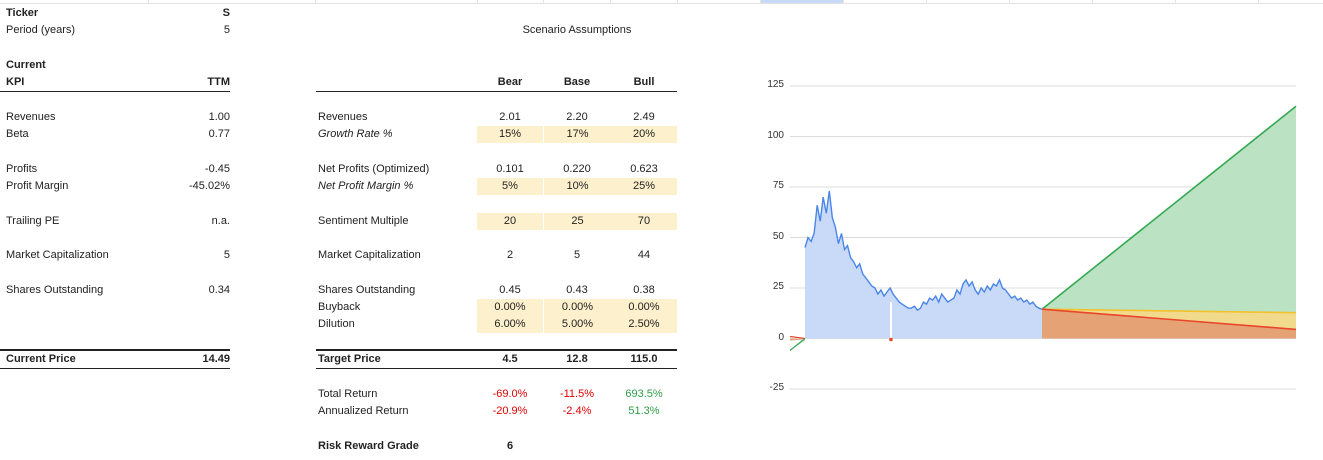  I want to click on origin-bear-line, so click(797, 337).